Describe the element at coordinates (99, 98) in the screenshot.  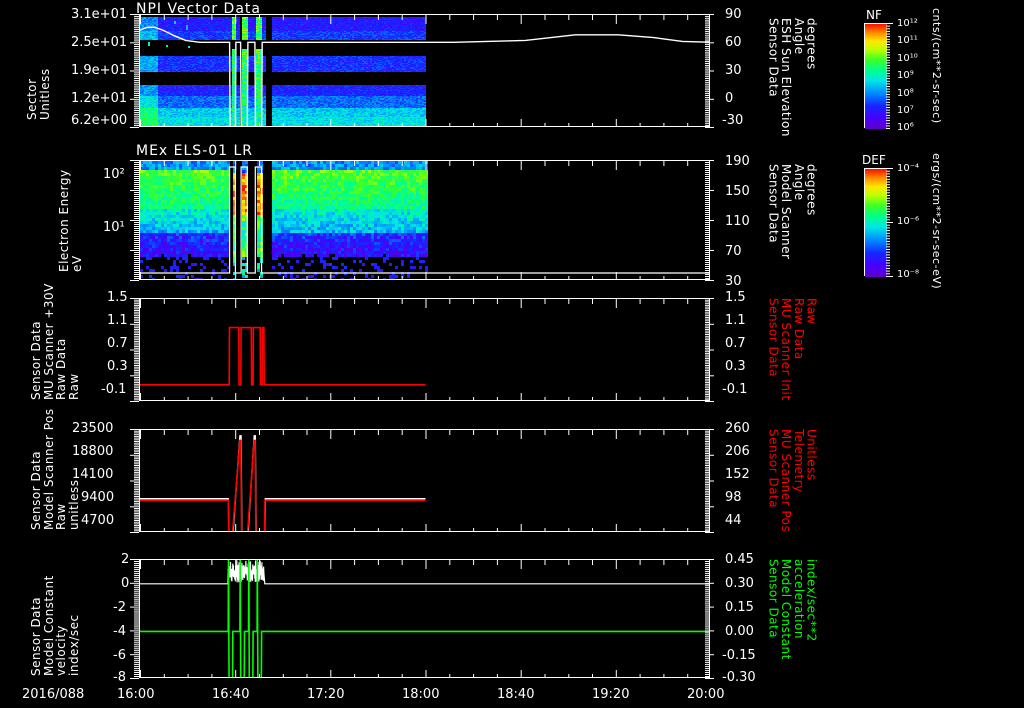
I see `panel-1-ytick-3: 1.2e+01` at that location.